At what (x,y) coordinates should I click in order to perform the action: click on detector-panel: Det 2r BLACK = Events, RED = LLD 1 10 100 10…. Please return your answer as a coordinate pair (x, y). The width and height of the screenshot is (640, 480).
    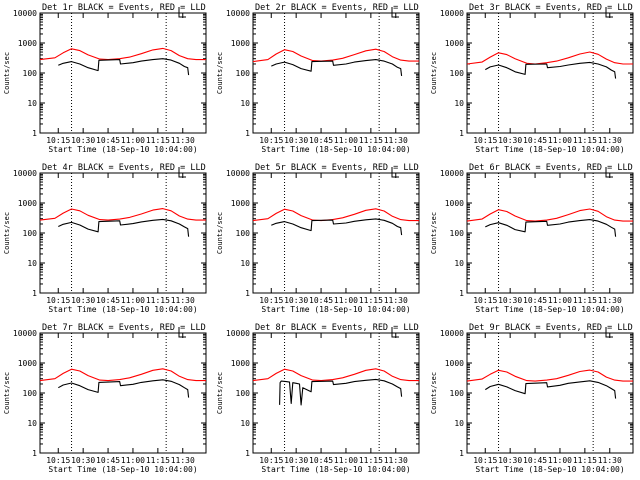
    Looking at the image, I should click on (318, 78).